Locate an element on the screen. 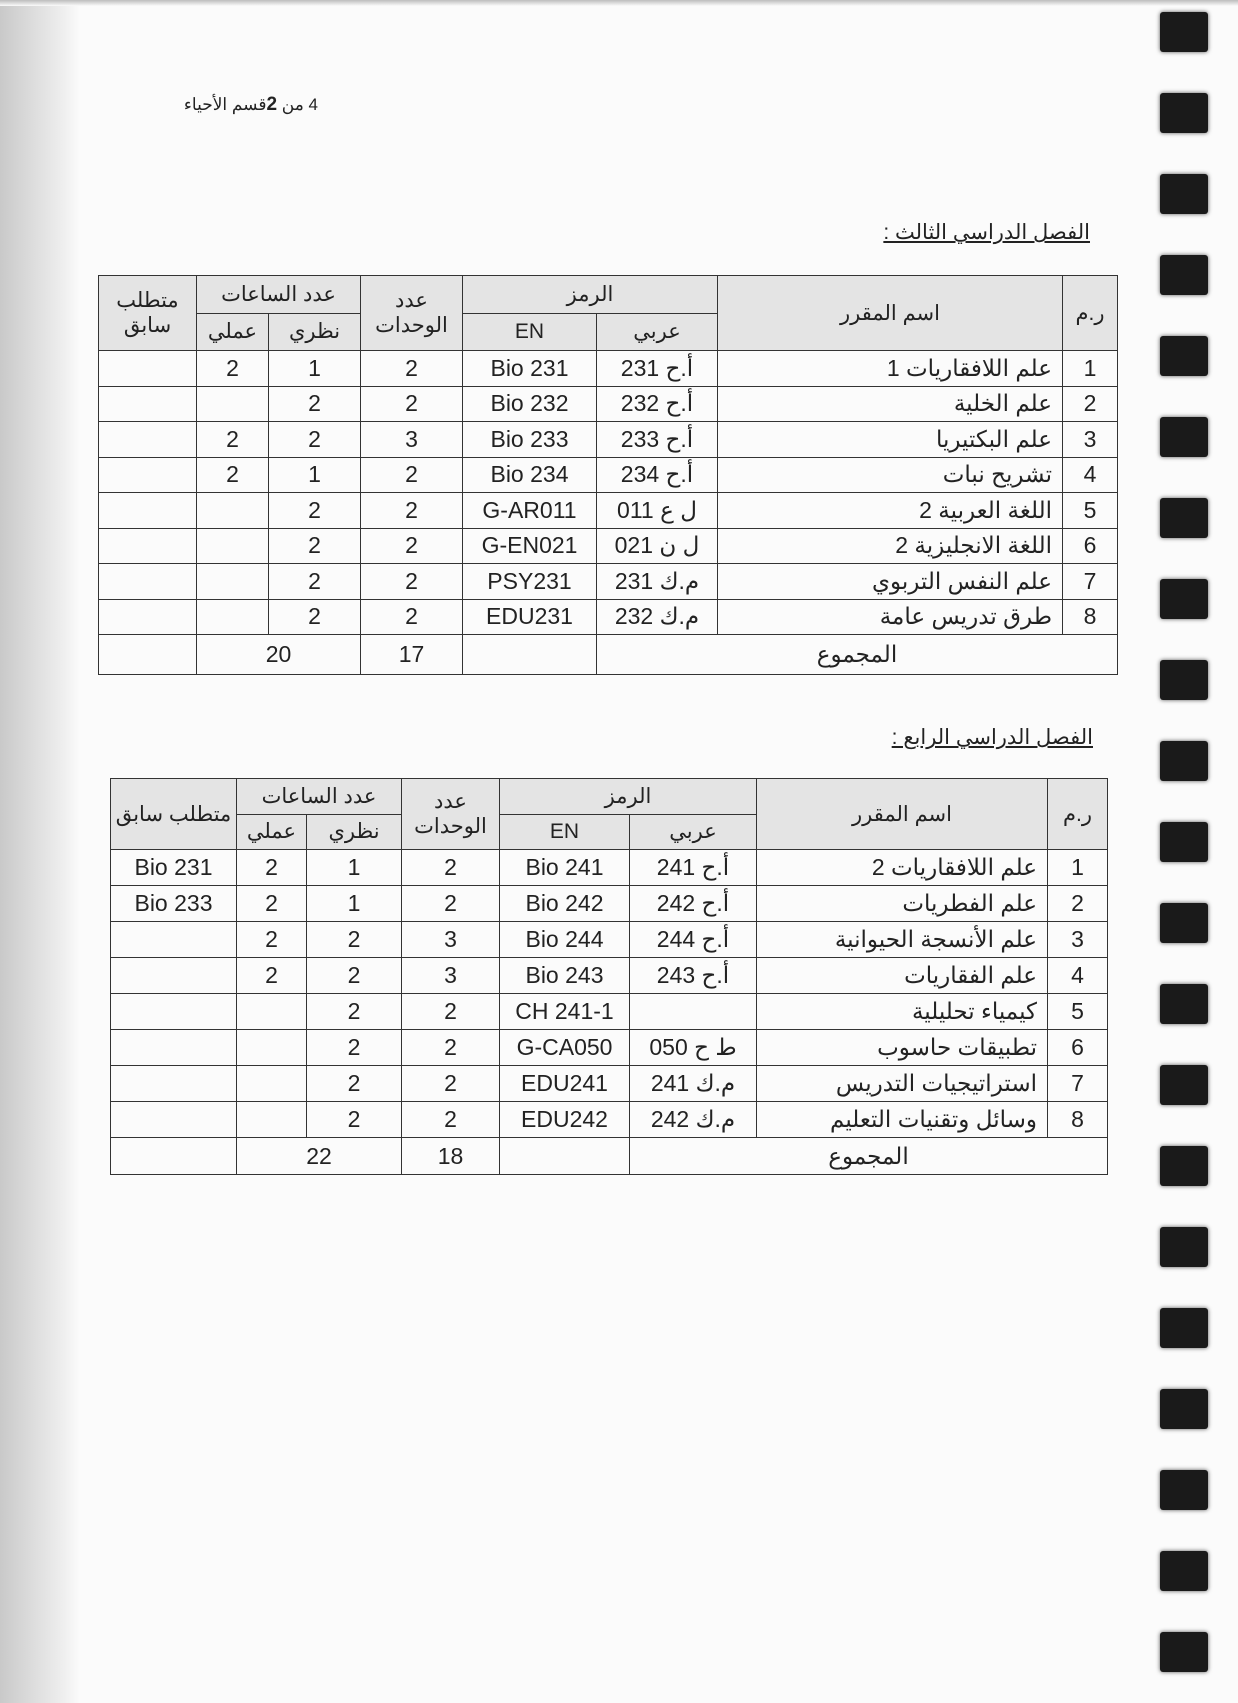 The width and height of the screenshot is (1238, 1703). cell-en: EDU242 is located at coordinates (564, 1119).